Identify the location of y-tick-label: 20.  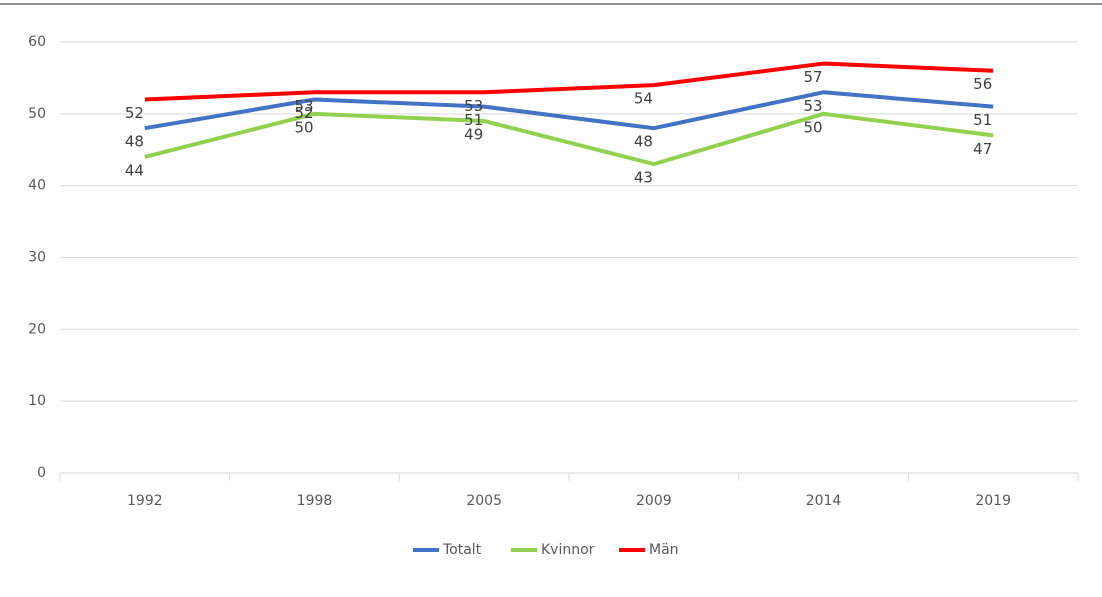
(37, 329).